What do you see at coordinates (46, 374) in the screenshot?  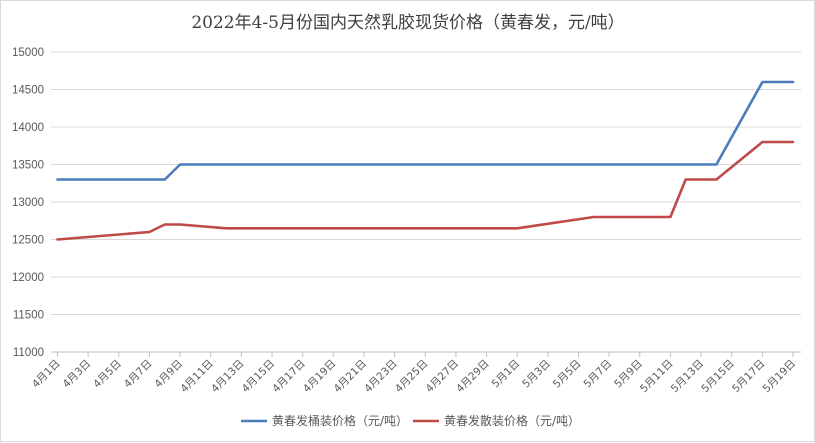 I see `x-tick-label: 4月1日` at bounding box center [46, 374].